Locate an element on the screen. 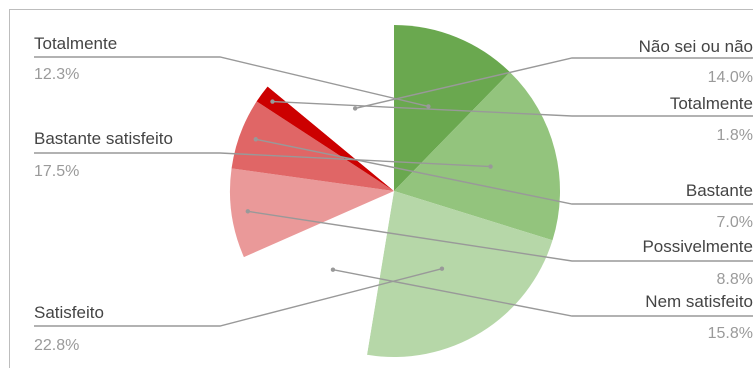  slice-label: Bastante satisfeito is located at coordinates (103, 138).